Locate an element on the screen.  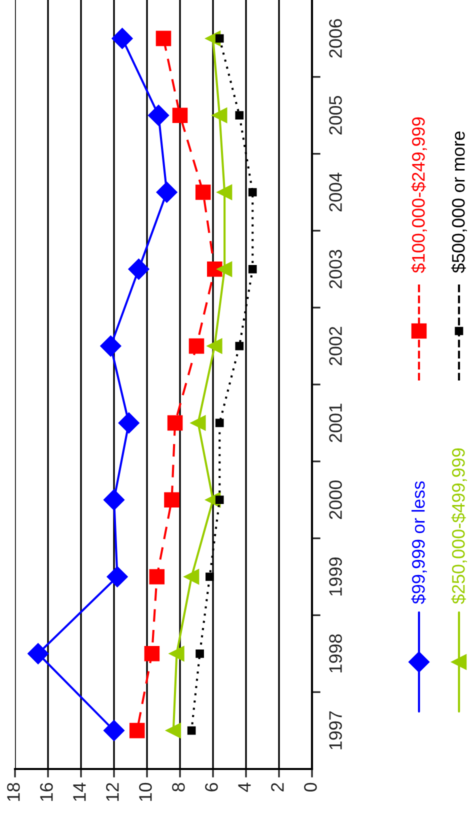
y-tick-label: 2002 is located at coordinates (335, 346).